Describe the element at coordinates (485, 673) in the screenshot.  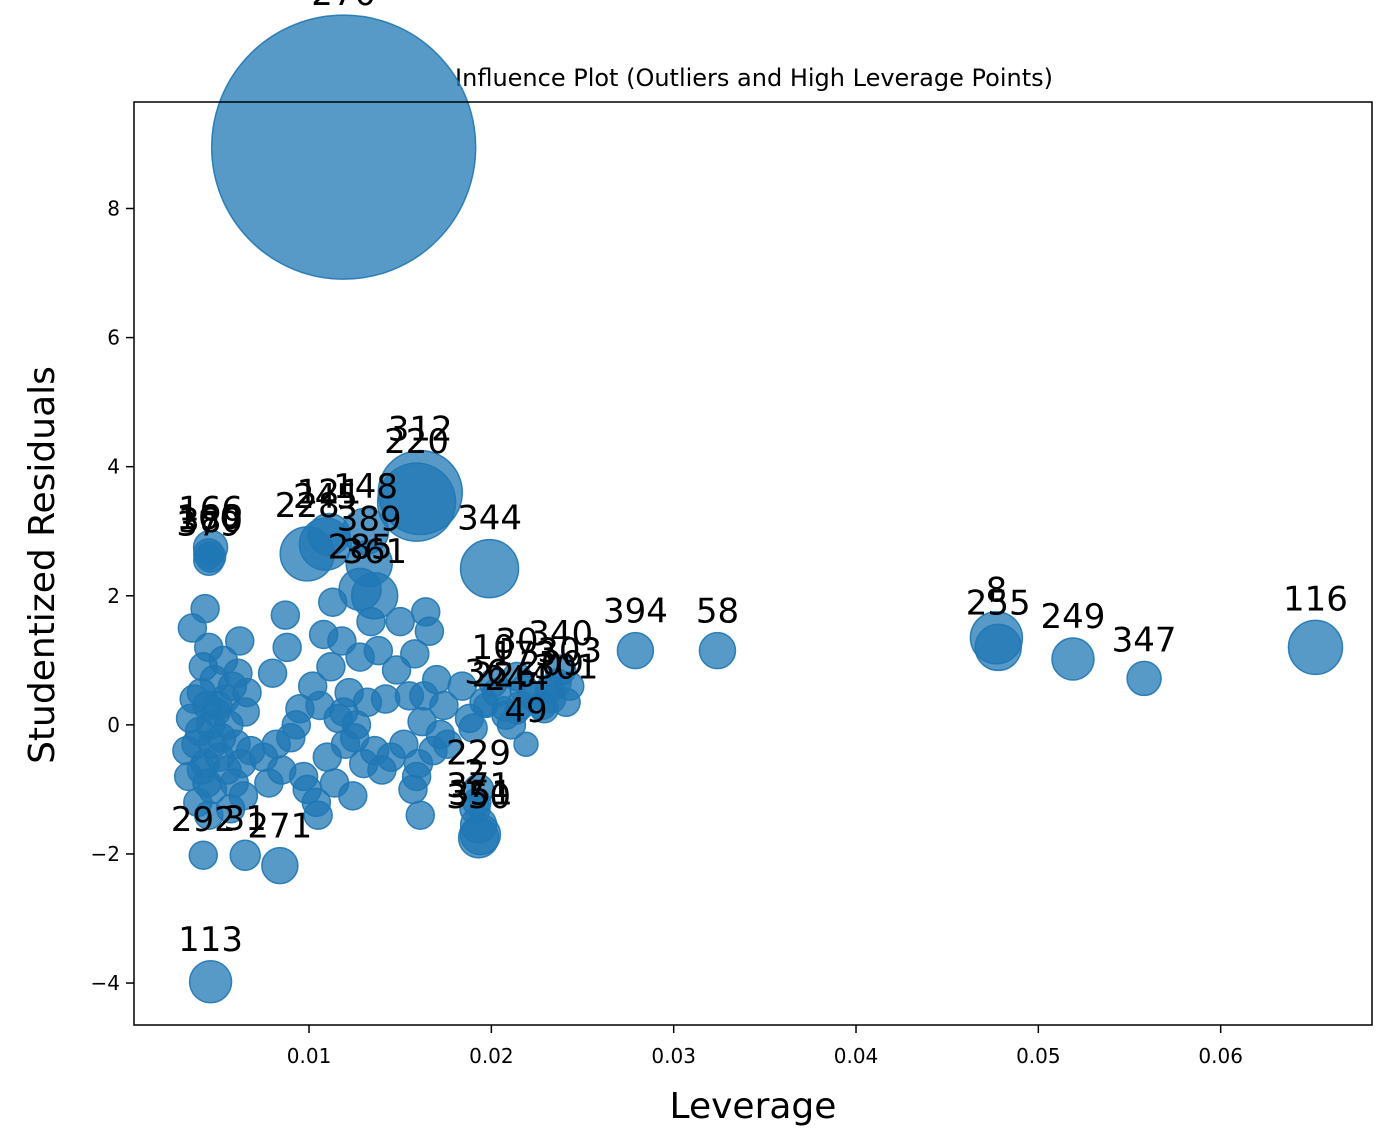
I see `point-label: 36` at that location.